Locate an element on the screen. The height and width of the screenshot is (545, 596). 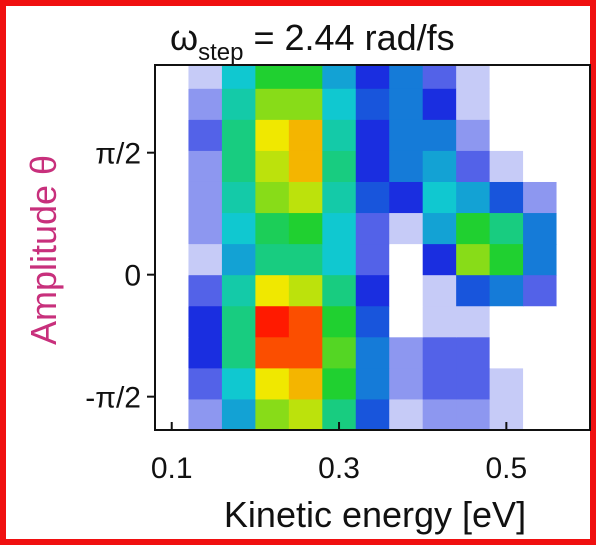
x-tick-label: 0.3 is located at coordinates (339, 468).